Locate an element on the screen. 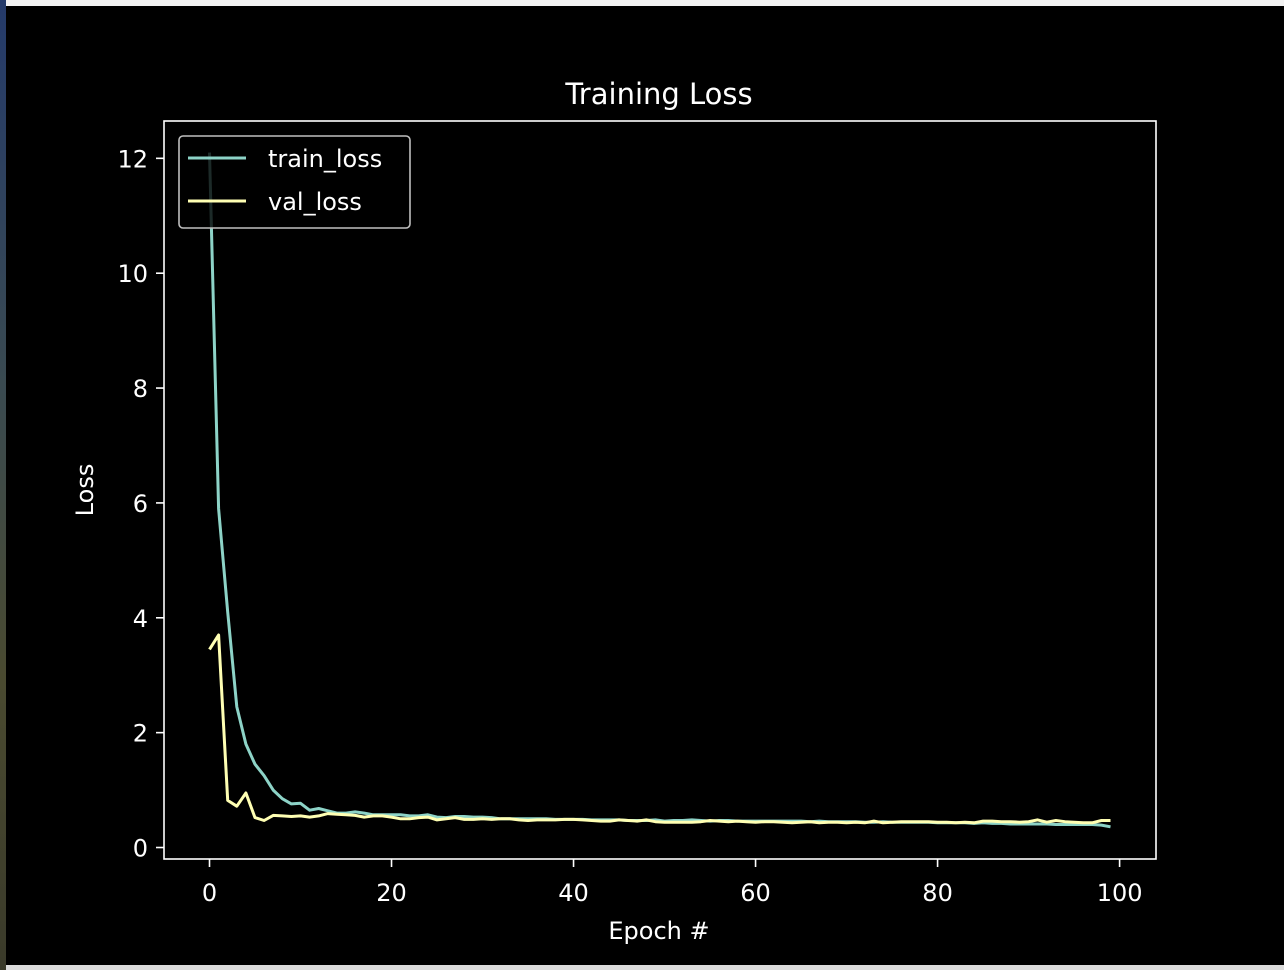  legend: train_loss val_loss is located at coordinates (294, 182).